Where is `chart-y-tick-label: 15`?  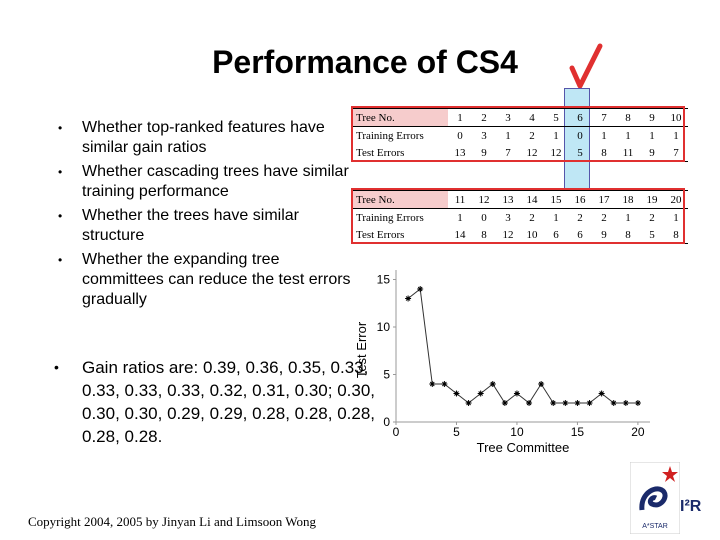 chart-y-tick-label: 15 is located at coordinates (384, 280).